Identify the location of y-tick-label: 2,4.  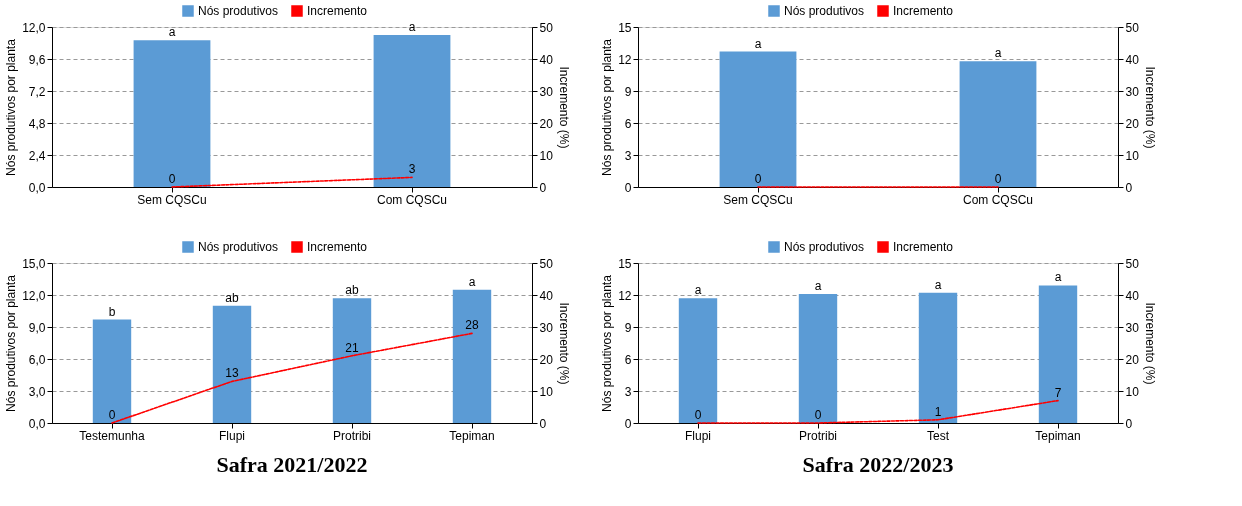
(37, 155).